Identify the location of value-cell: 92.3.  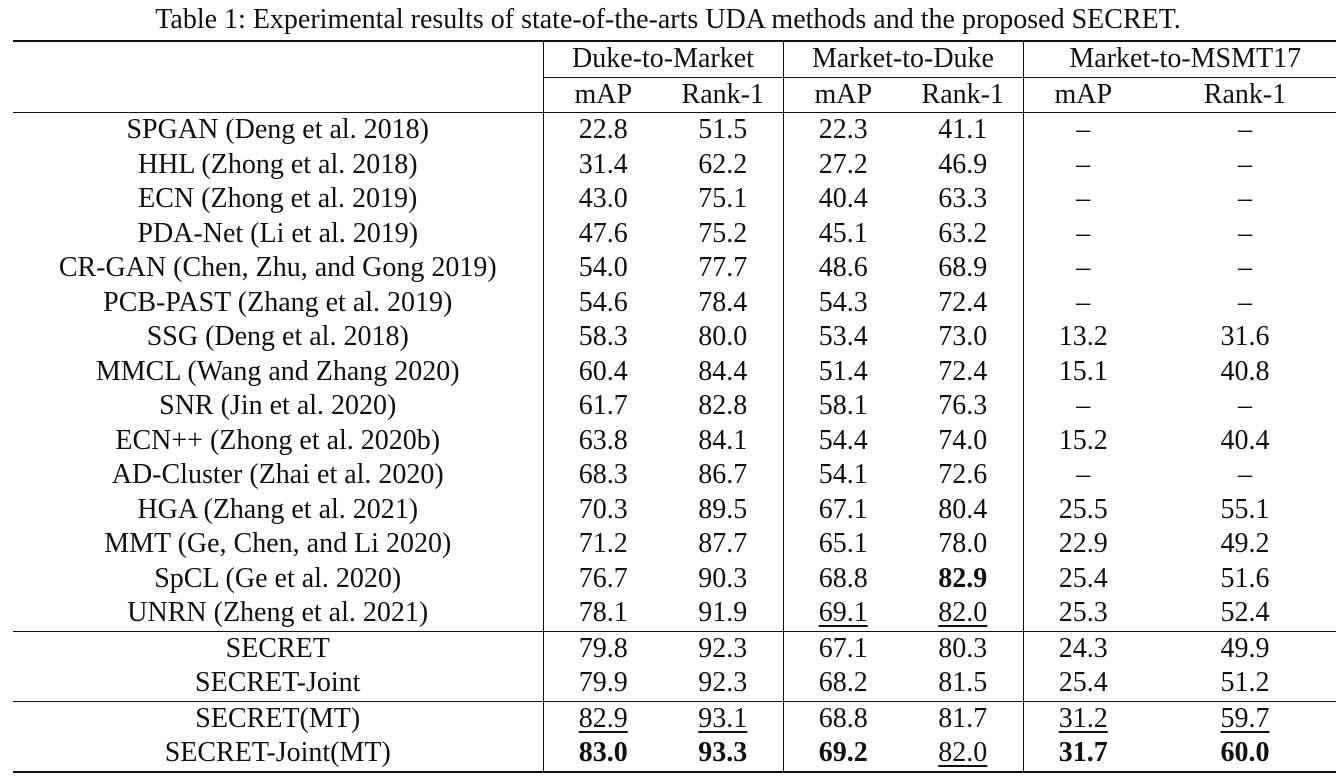
(723, 683).